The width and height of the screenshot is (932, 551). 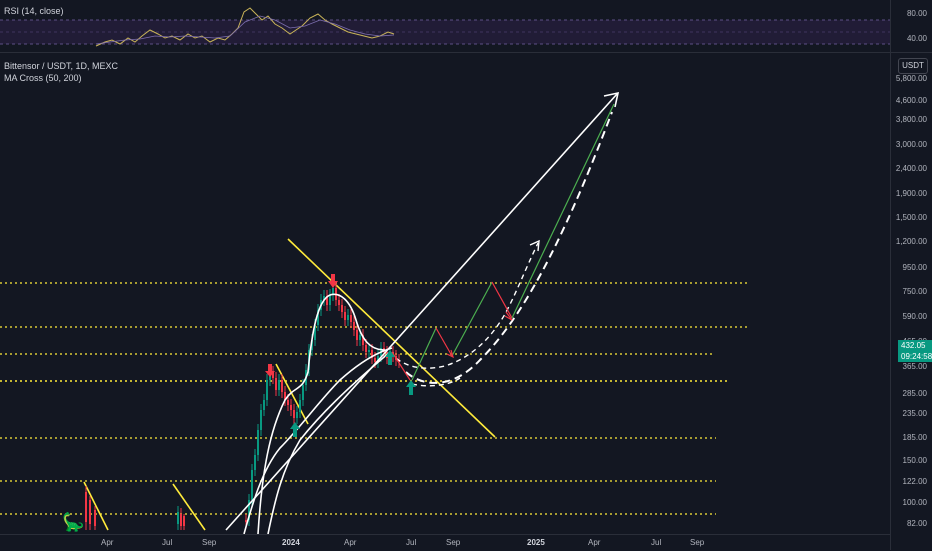 What do you see at coordinates (508, 316) in the screenshot?
I see `projection-red-arrowhead` at bounding box center [508, 316].